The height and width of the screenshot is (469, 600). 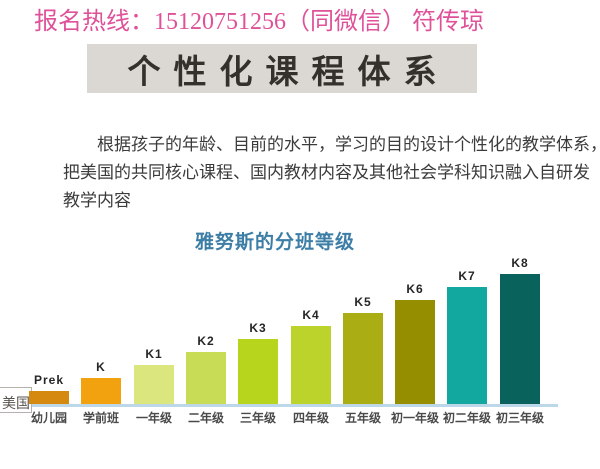 What do you see at coordinates (466, 418) in the screenshot?
I see `category-label-9: 初二年级` at bounding box center [466, 418].